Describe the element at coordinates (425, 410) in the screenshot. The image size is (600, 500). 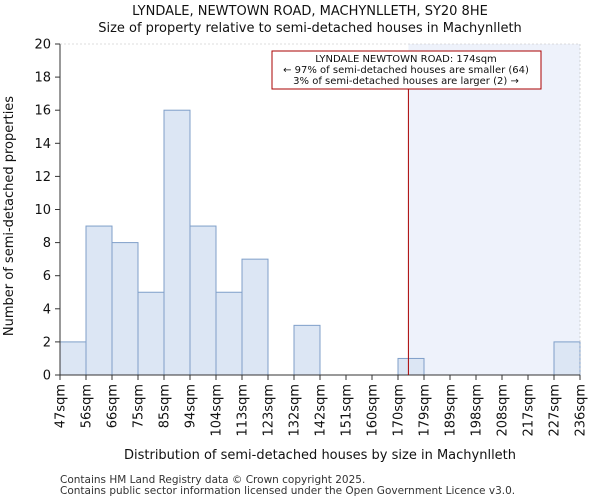
I see `x-tick-label: 179sqm` at that location.